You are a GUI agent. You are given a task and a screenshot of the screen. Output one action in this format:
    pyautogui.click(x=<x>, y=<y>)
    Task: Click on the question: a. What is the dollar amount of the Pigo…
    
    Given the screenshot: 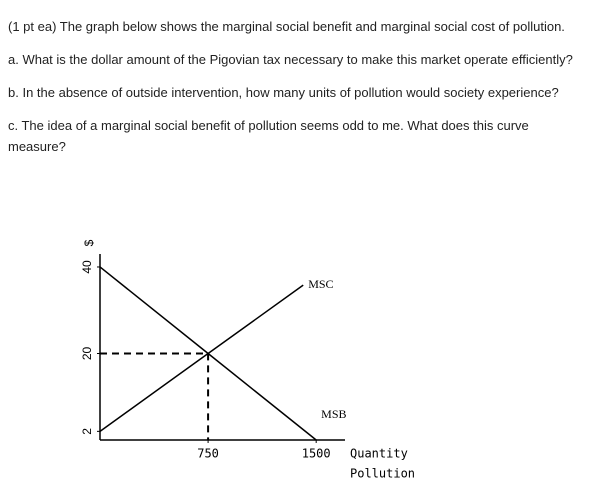 What is the action you would take?
    pyautogui.click(x=290, y=59)
    